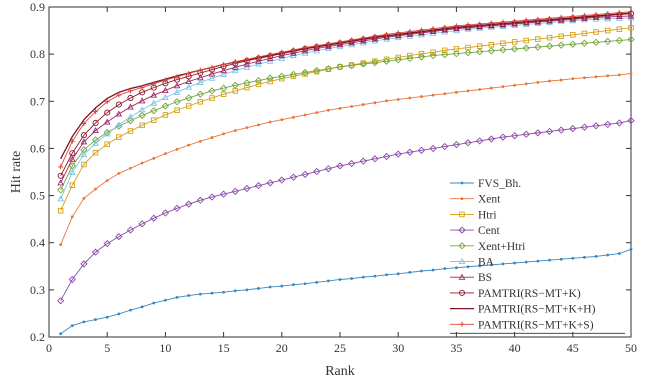 This screenshot has width=650, height=381. I want to click on legend-entry: PAMTRI(RS−MT+K), so click(515, 294).